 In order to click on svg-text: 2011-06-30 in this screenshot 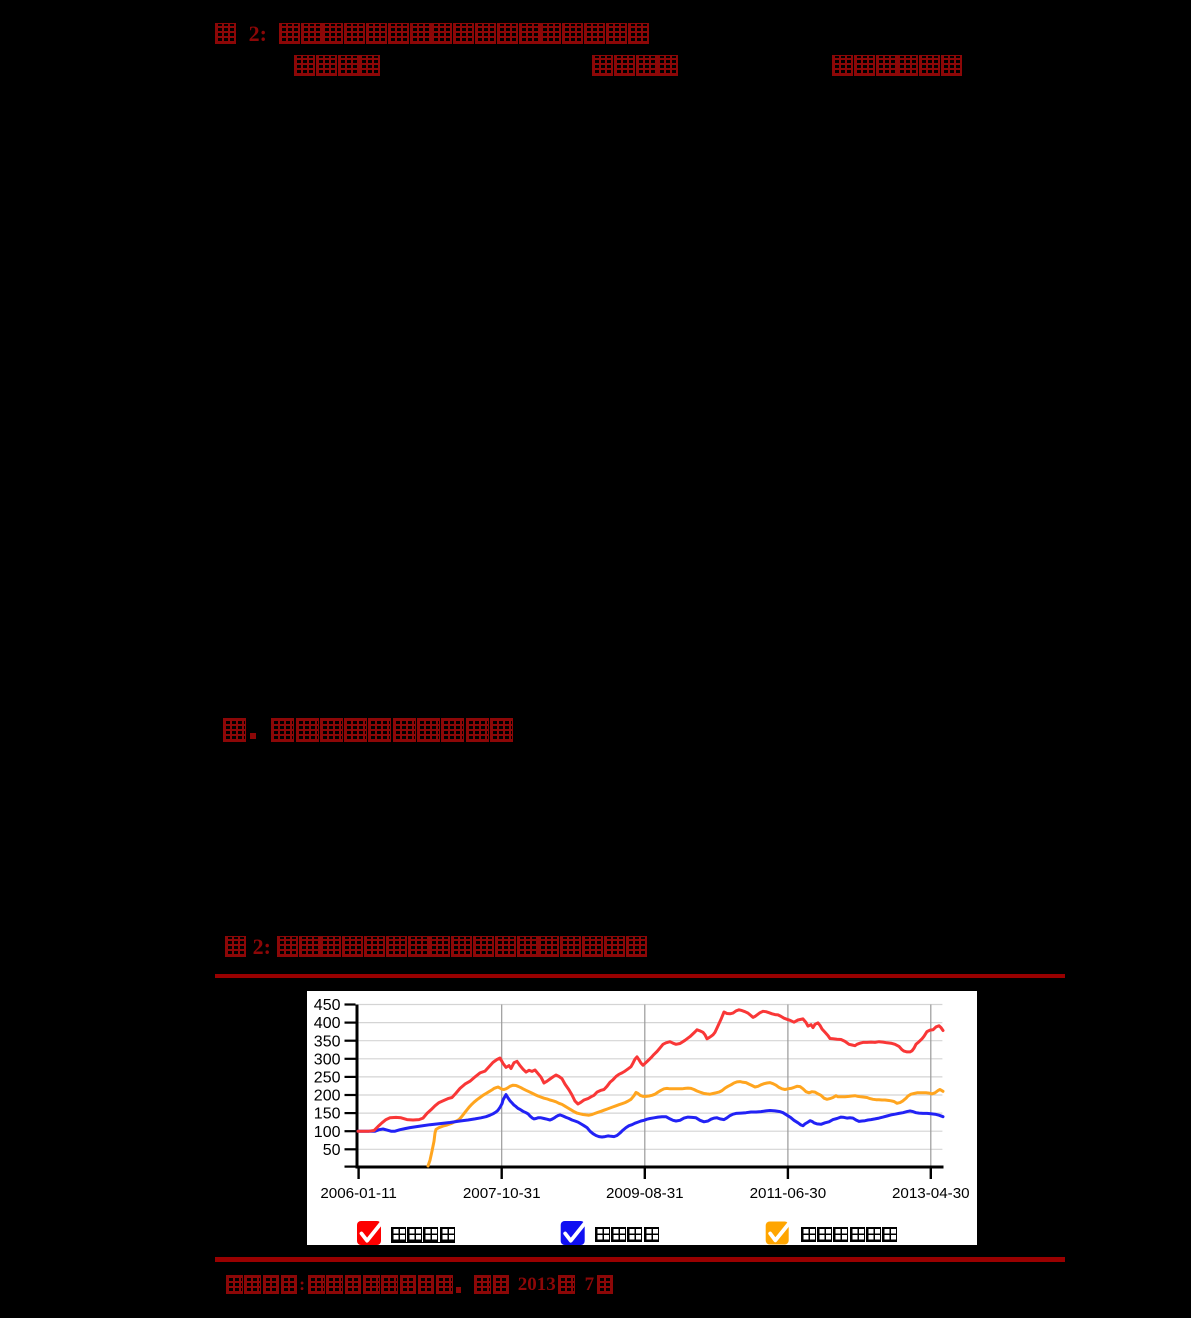, I will do `click(788, 1193)`.